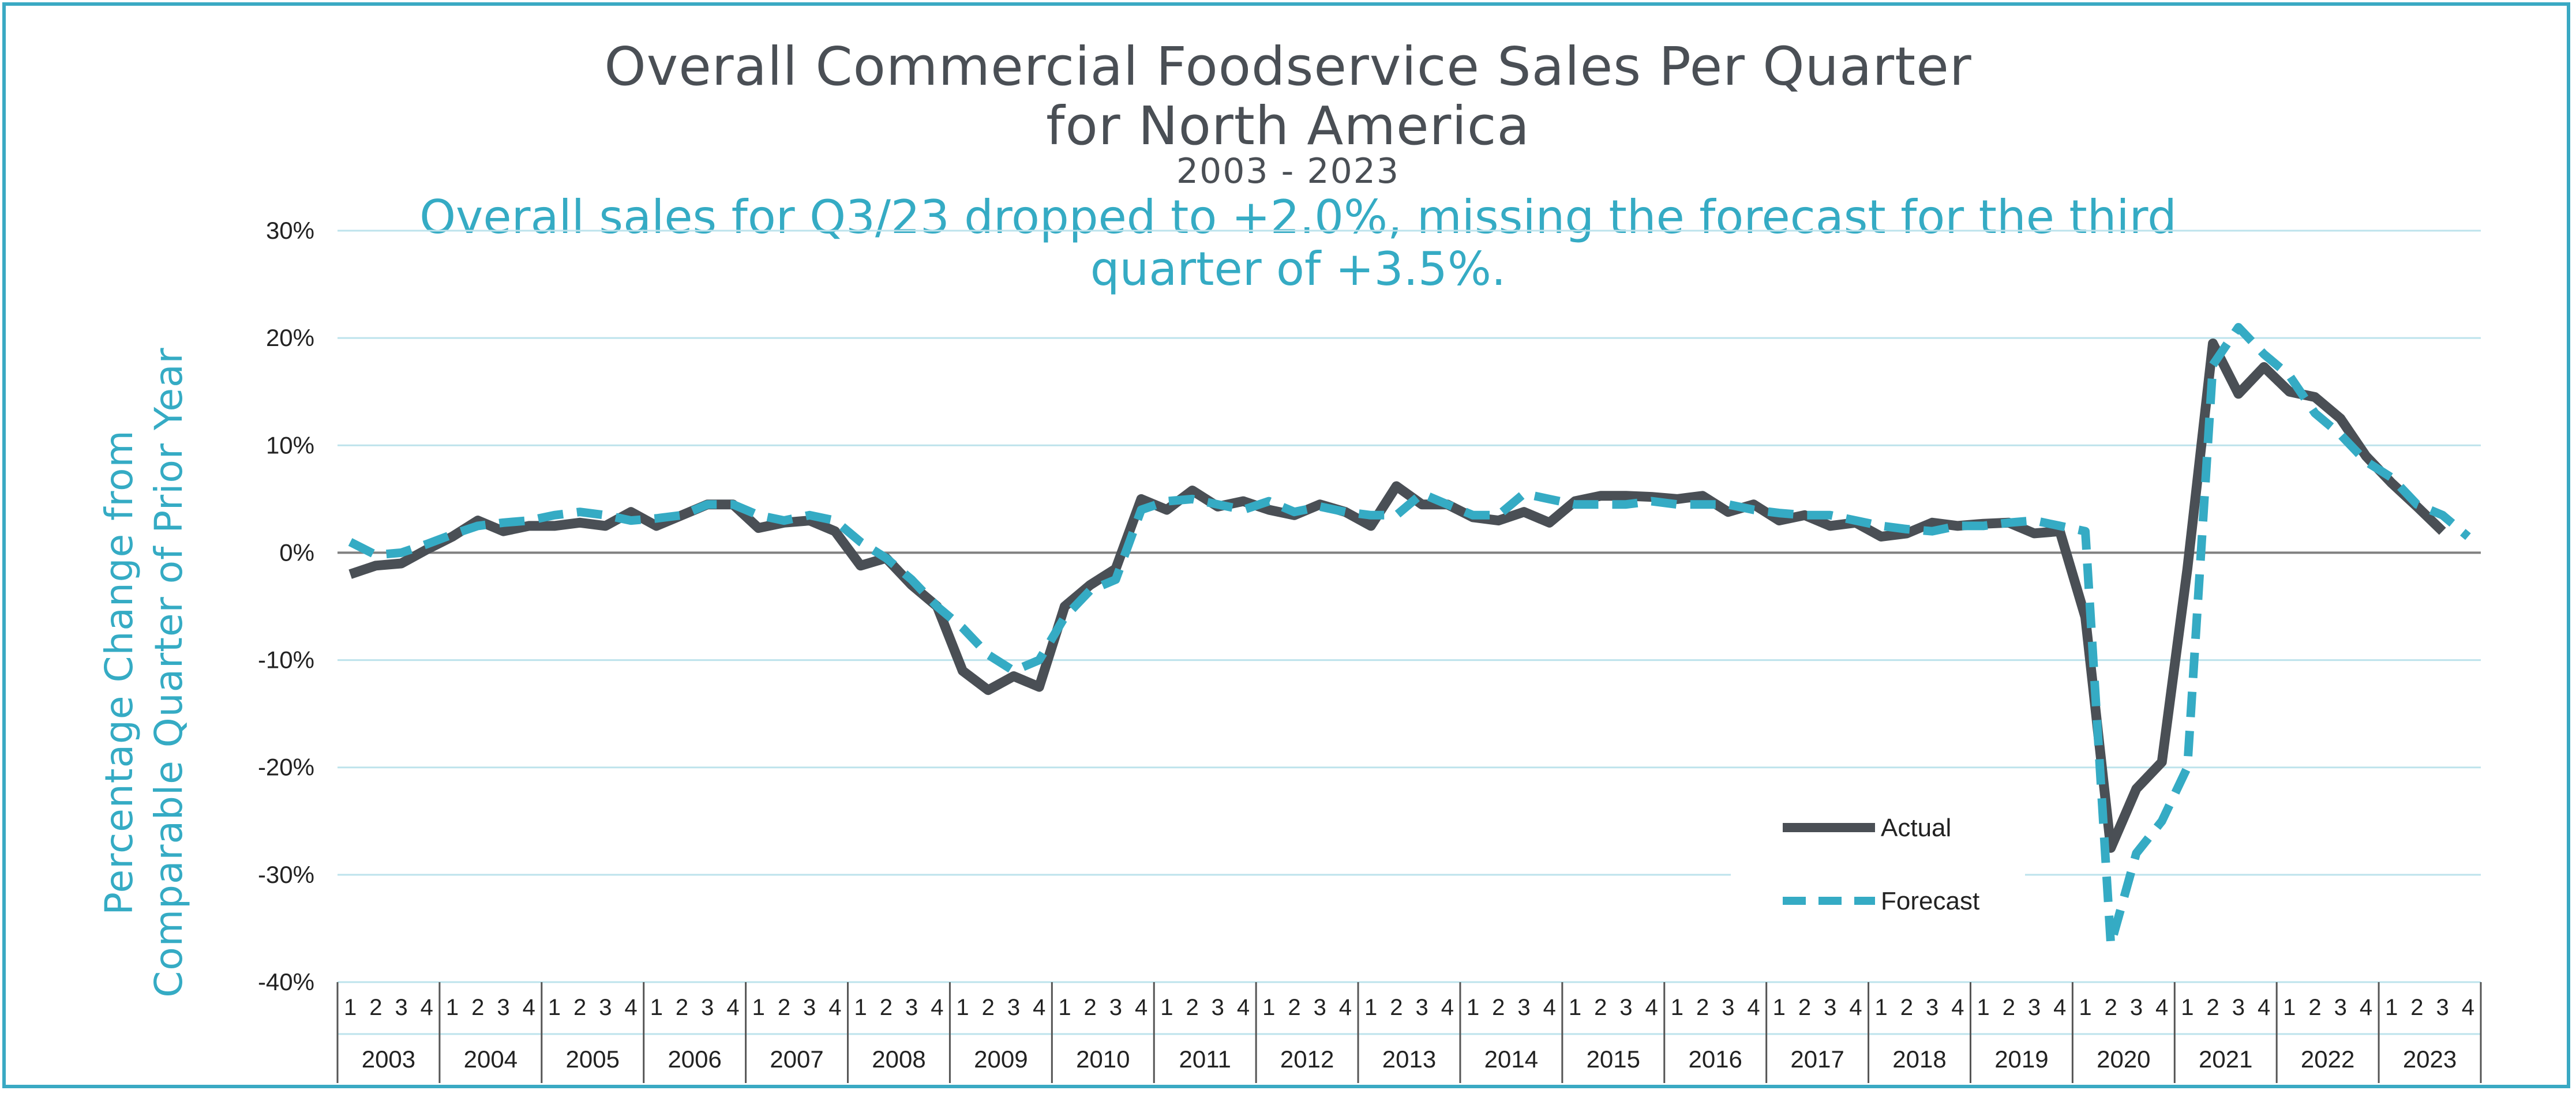 The height and width of the screenshot is (1094, 2576). What do you see at coordinates (1715, 1059) in the screenshot?
I see `x-year-label: 2016` at bounding box center [1715, 1059].